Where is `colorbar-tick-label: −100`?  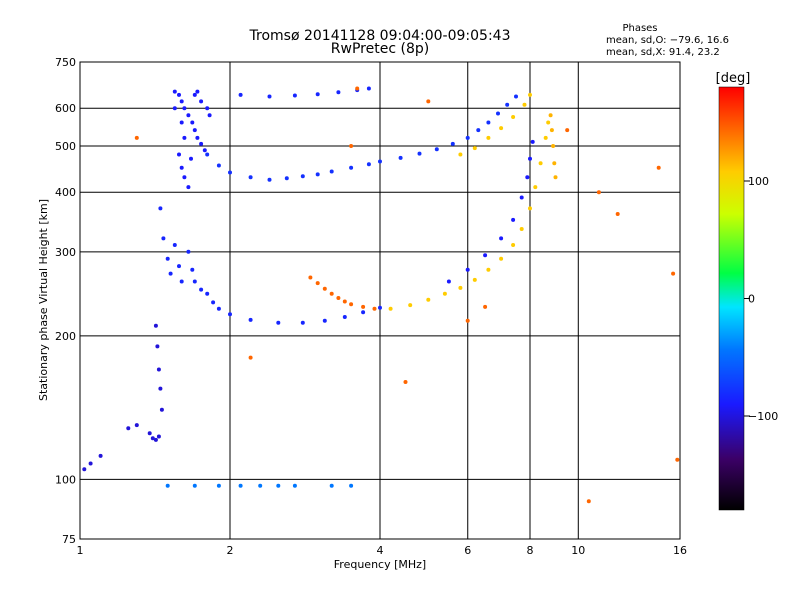 colorbar-tick-label: −100 is located at coordinates (763, 416).